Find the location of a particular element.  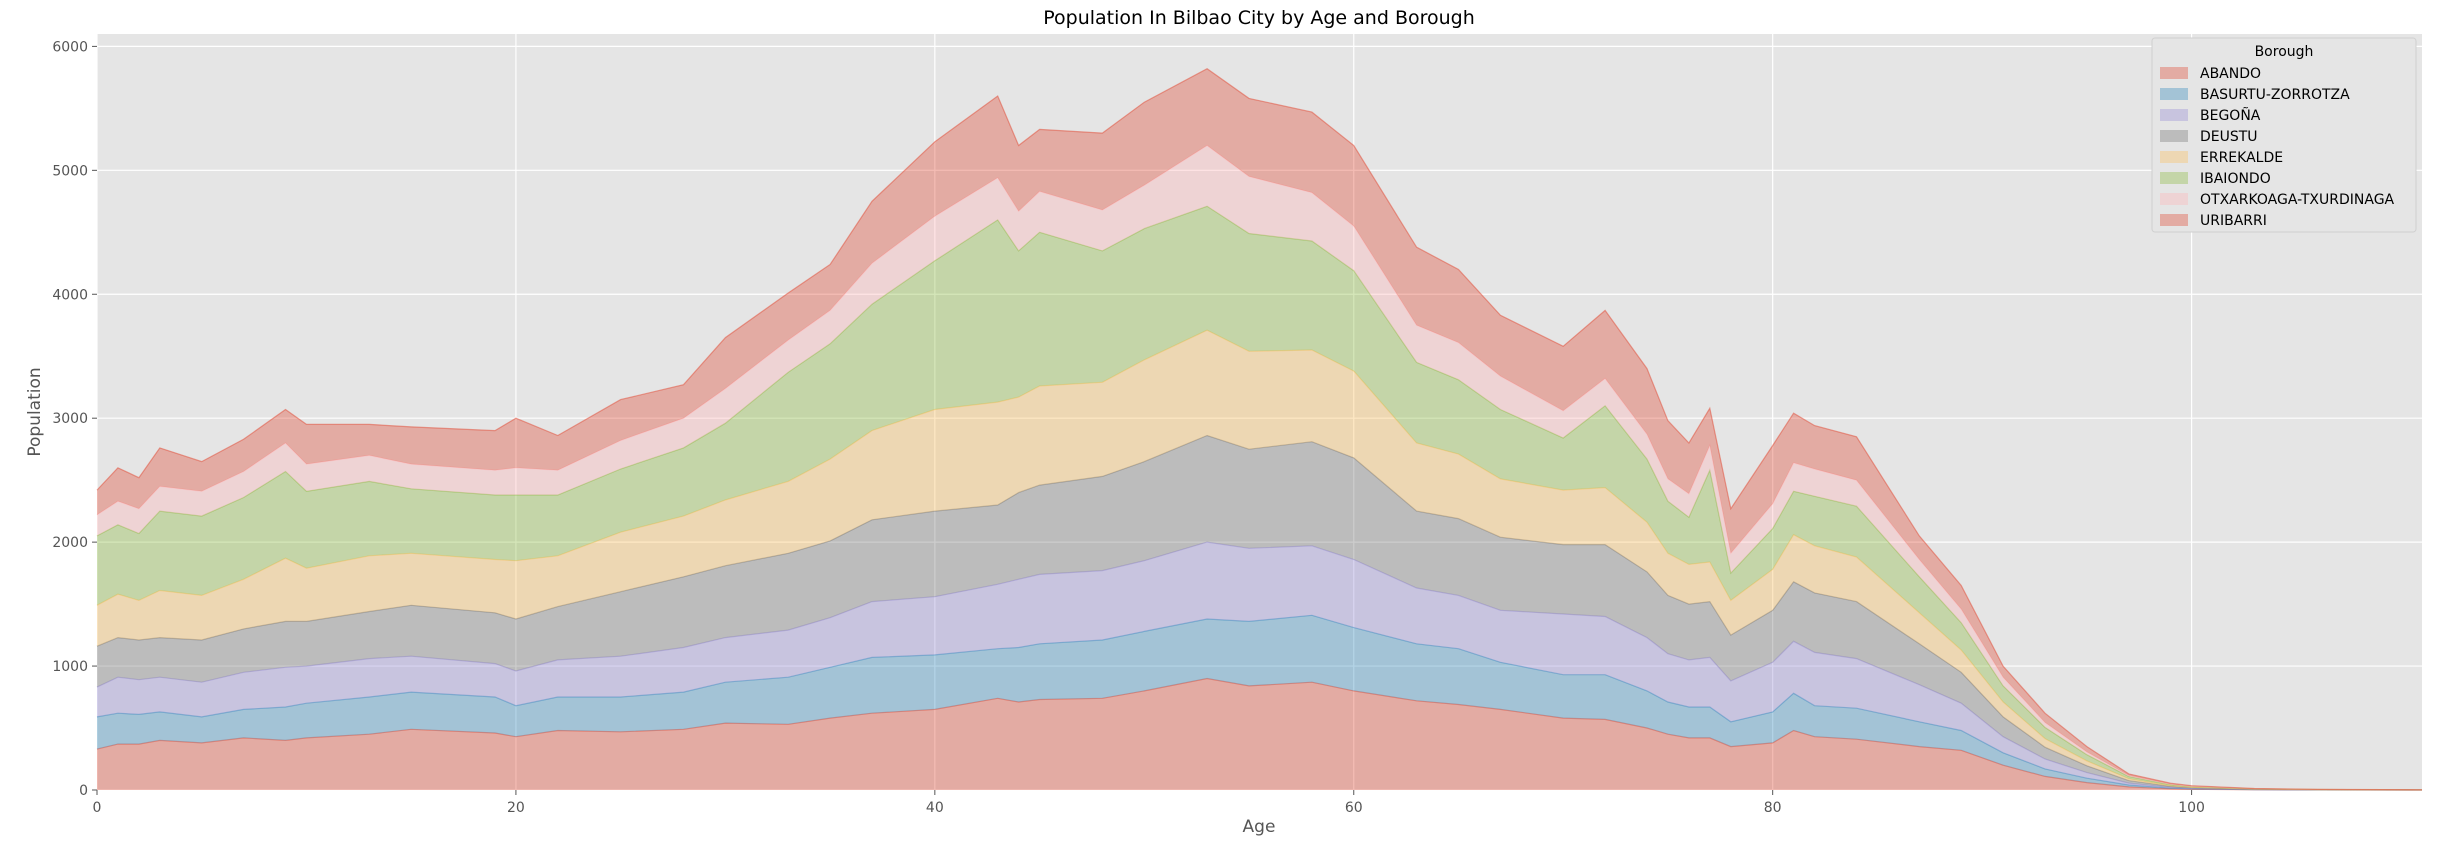

x-tick-label: 20 is located at coordinates (516, 808).